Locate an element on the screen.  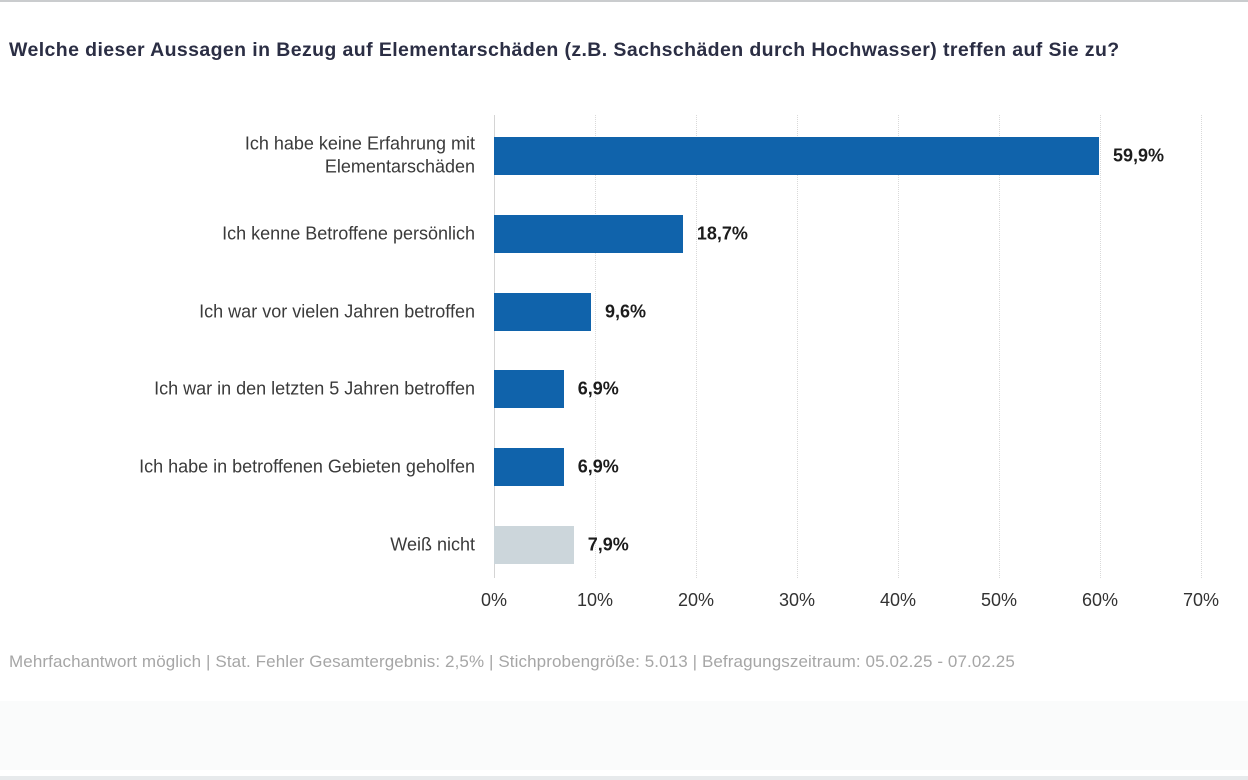
category-label: Ich kenne Betroffene persönlich is located at coordinates (348, 233).